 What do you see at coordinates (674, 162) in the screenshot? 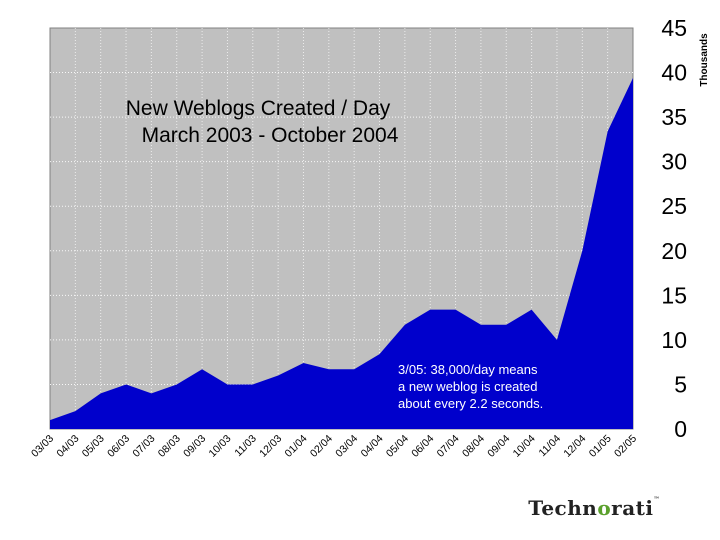
I see `y-tick-label: 30` at bounding box center [674, 162].